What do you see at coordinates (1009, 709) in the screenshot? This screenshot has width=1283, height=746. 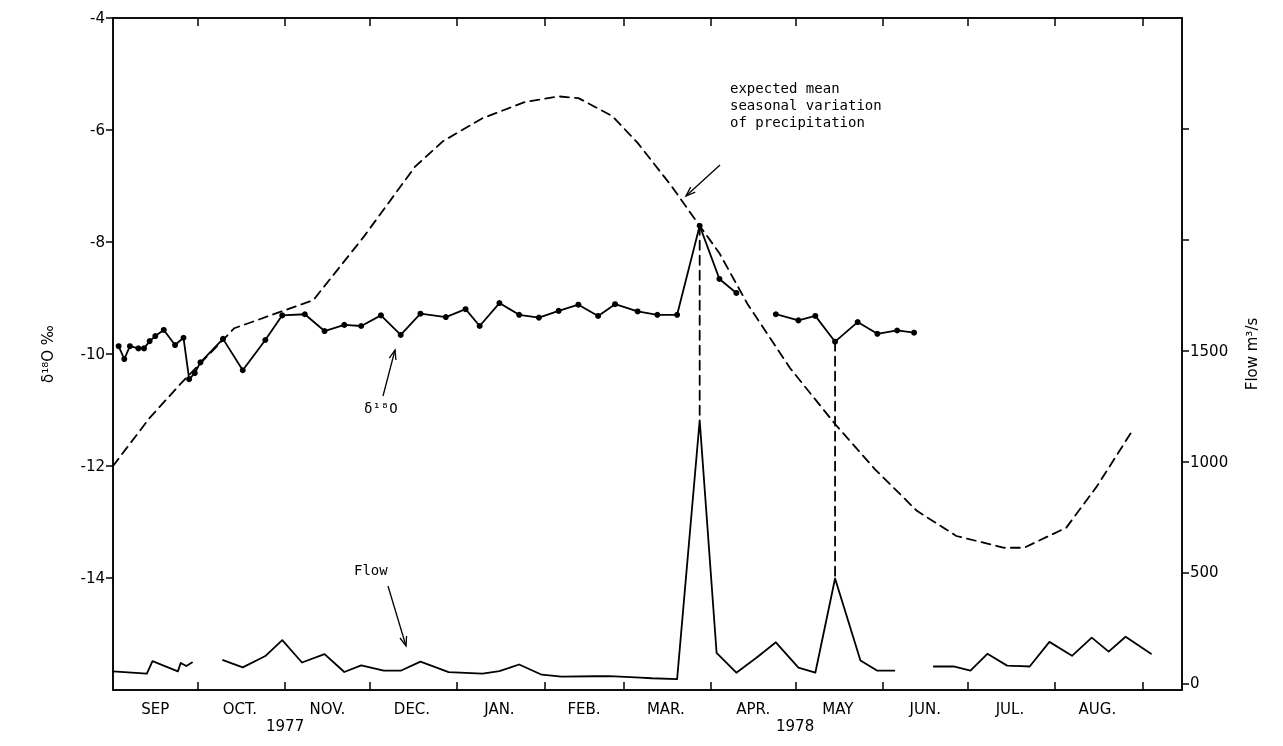 I see `x-tick-label: JUL.` at bounding box center [1009, 709].